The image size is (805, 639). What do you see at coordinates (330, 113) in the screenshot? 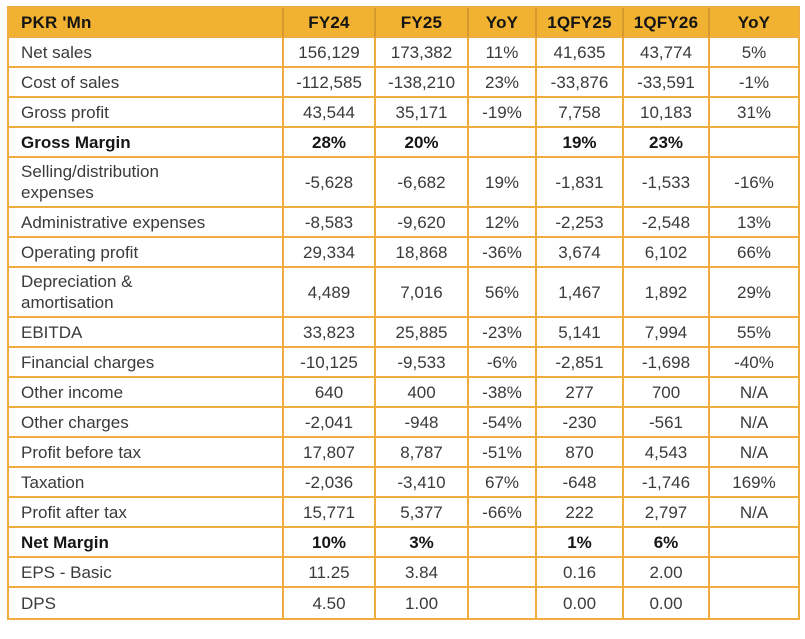
I see `value-cell: 43,544` at bounding box center [330, 113].